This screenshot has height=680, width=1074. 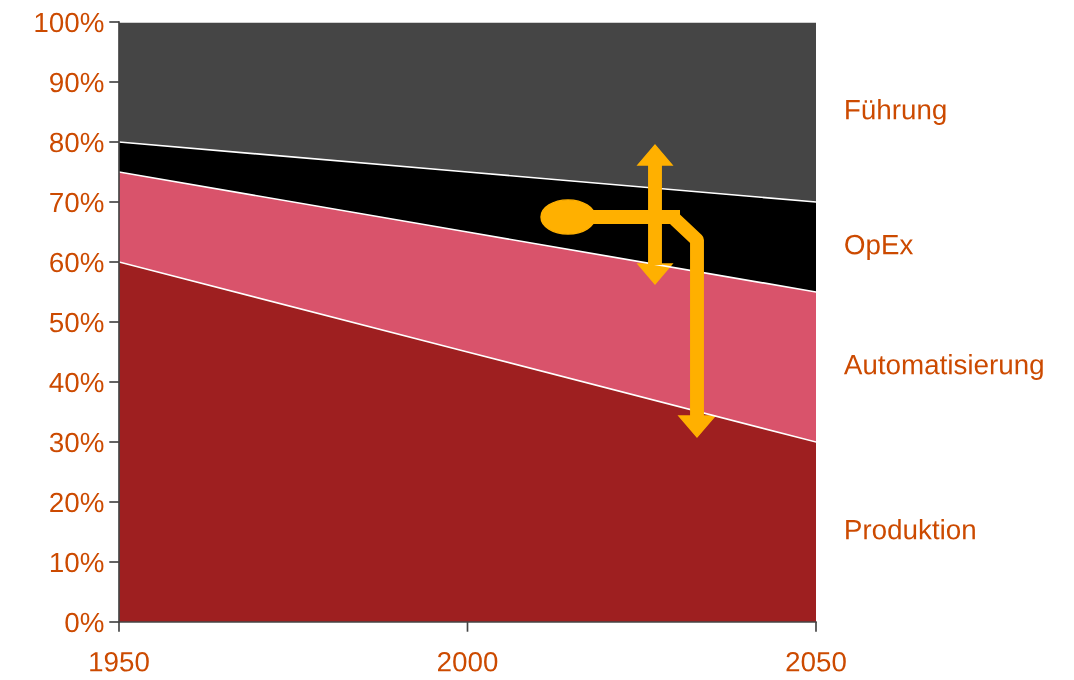 I want to click on y-tick-label: 80%, so click(x=77, y=142).